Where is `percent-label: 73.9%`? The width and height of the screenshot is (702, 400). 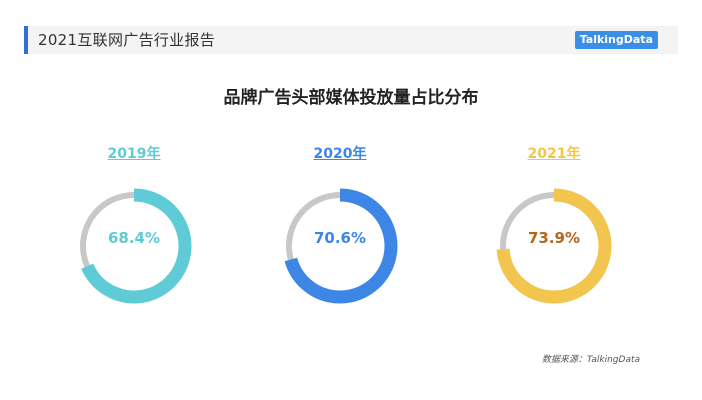 percent-label: 73.9% is located at coordinates (554, 238).